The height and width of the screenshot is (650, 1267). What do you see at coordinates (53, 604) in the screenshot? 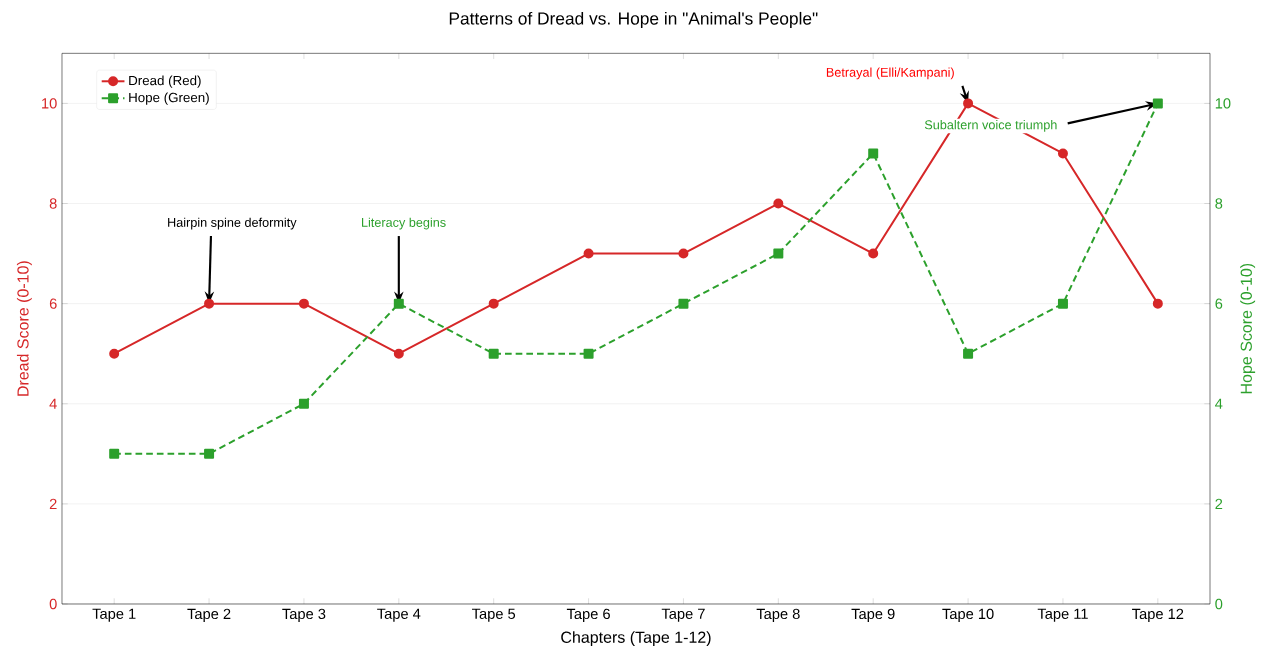
I see `y-tick-label: 0` at bounding box center [53, 604].